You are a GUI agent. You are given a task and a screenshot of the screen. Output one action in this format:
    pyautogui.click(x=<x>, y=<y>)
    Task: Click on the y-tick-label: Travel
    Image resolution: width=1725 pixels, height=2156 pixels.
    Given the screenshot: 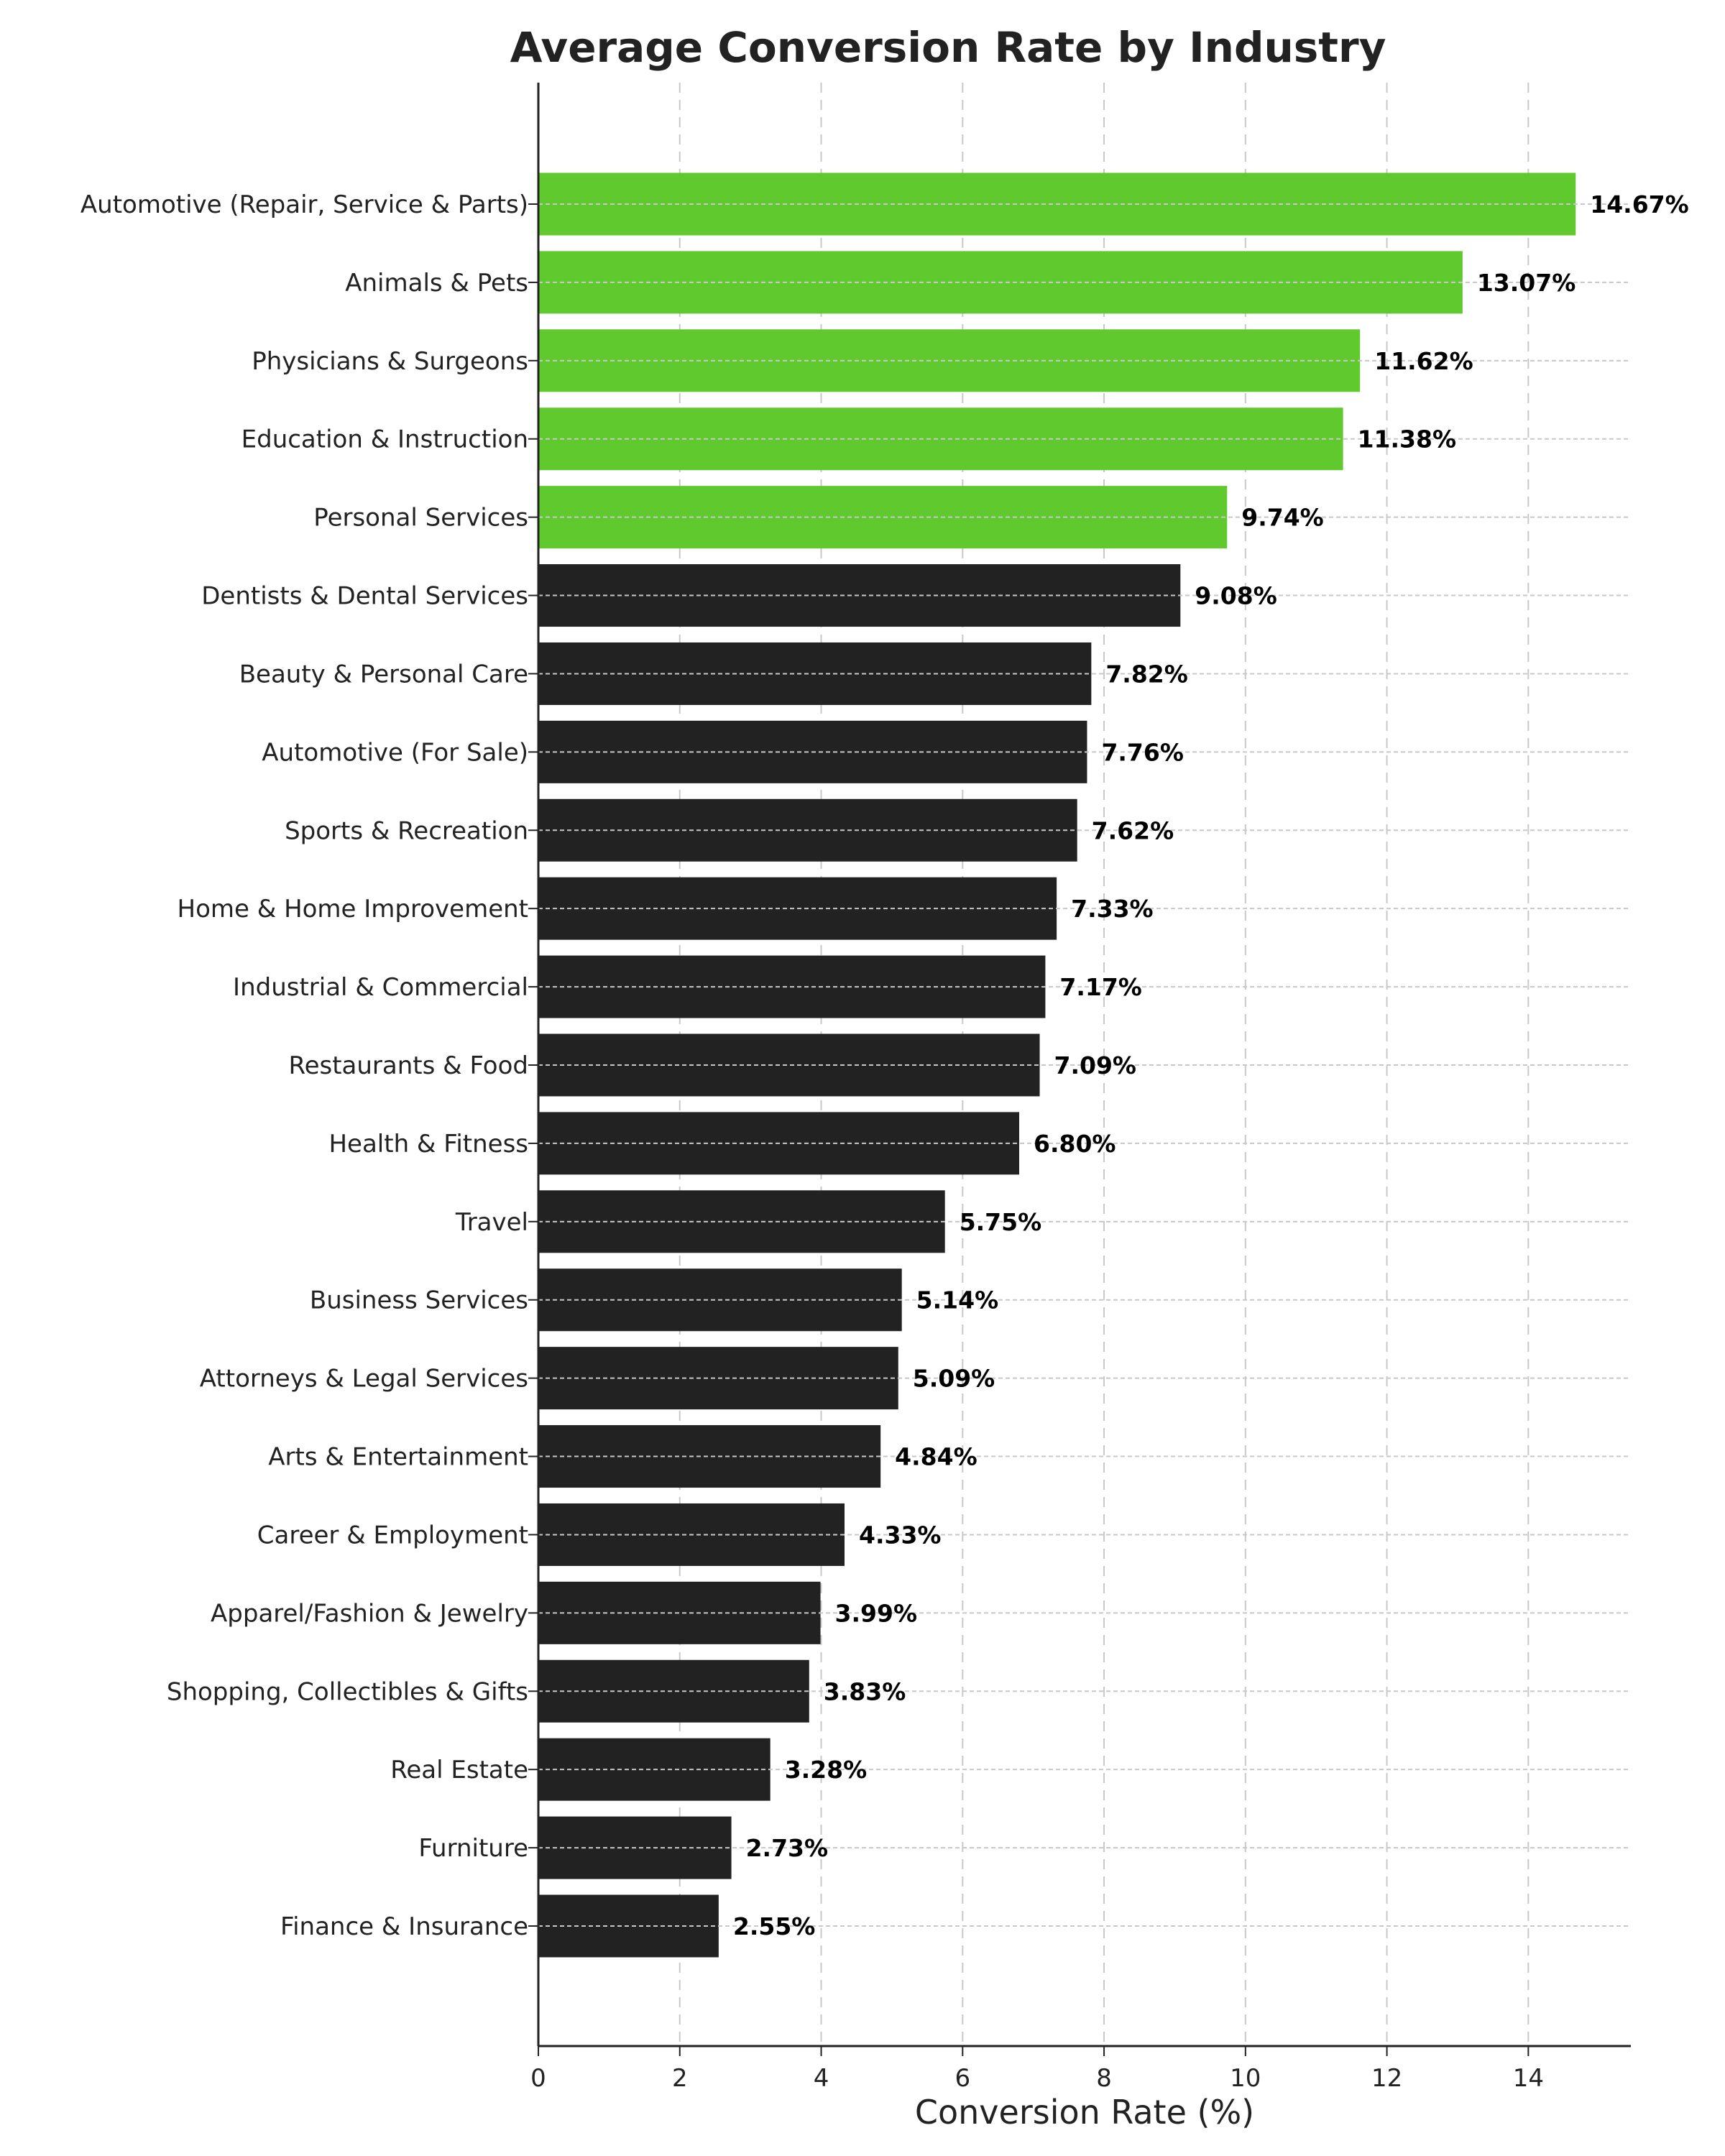 What is the action you would take?
    pyautogui.click(x=491, y=1222)
    